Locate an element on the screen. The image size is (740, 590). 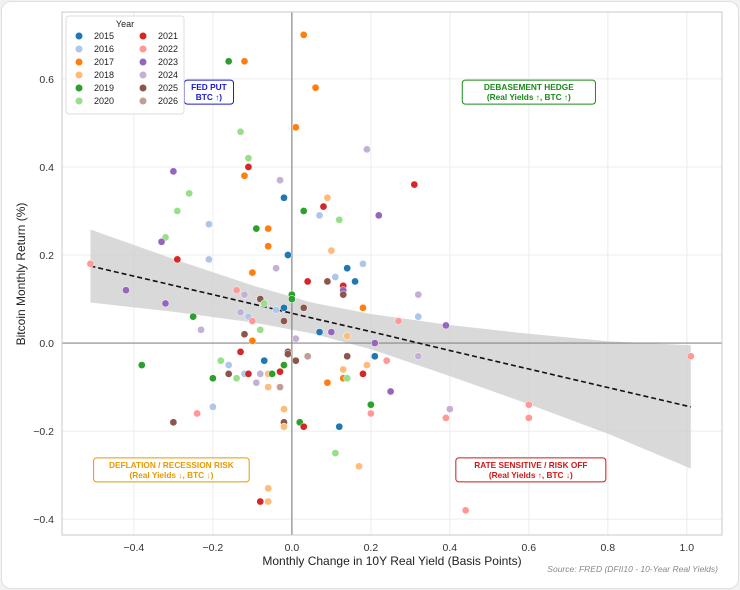
y-axis-label: Bitcoin Monthly Return (%) is located at coordinates (21, 274).